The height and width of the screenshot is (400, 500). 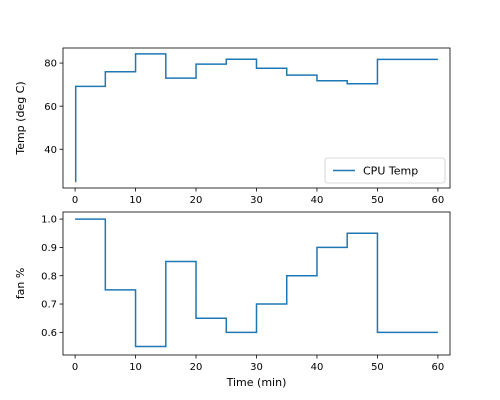 What do you see at coordinates (50, 150) in the screenshot?
I see `y-tick-label: 40` at bounding box center [50, 150].